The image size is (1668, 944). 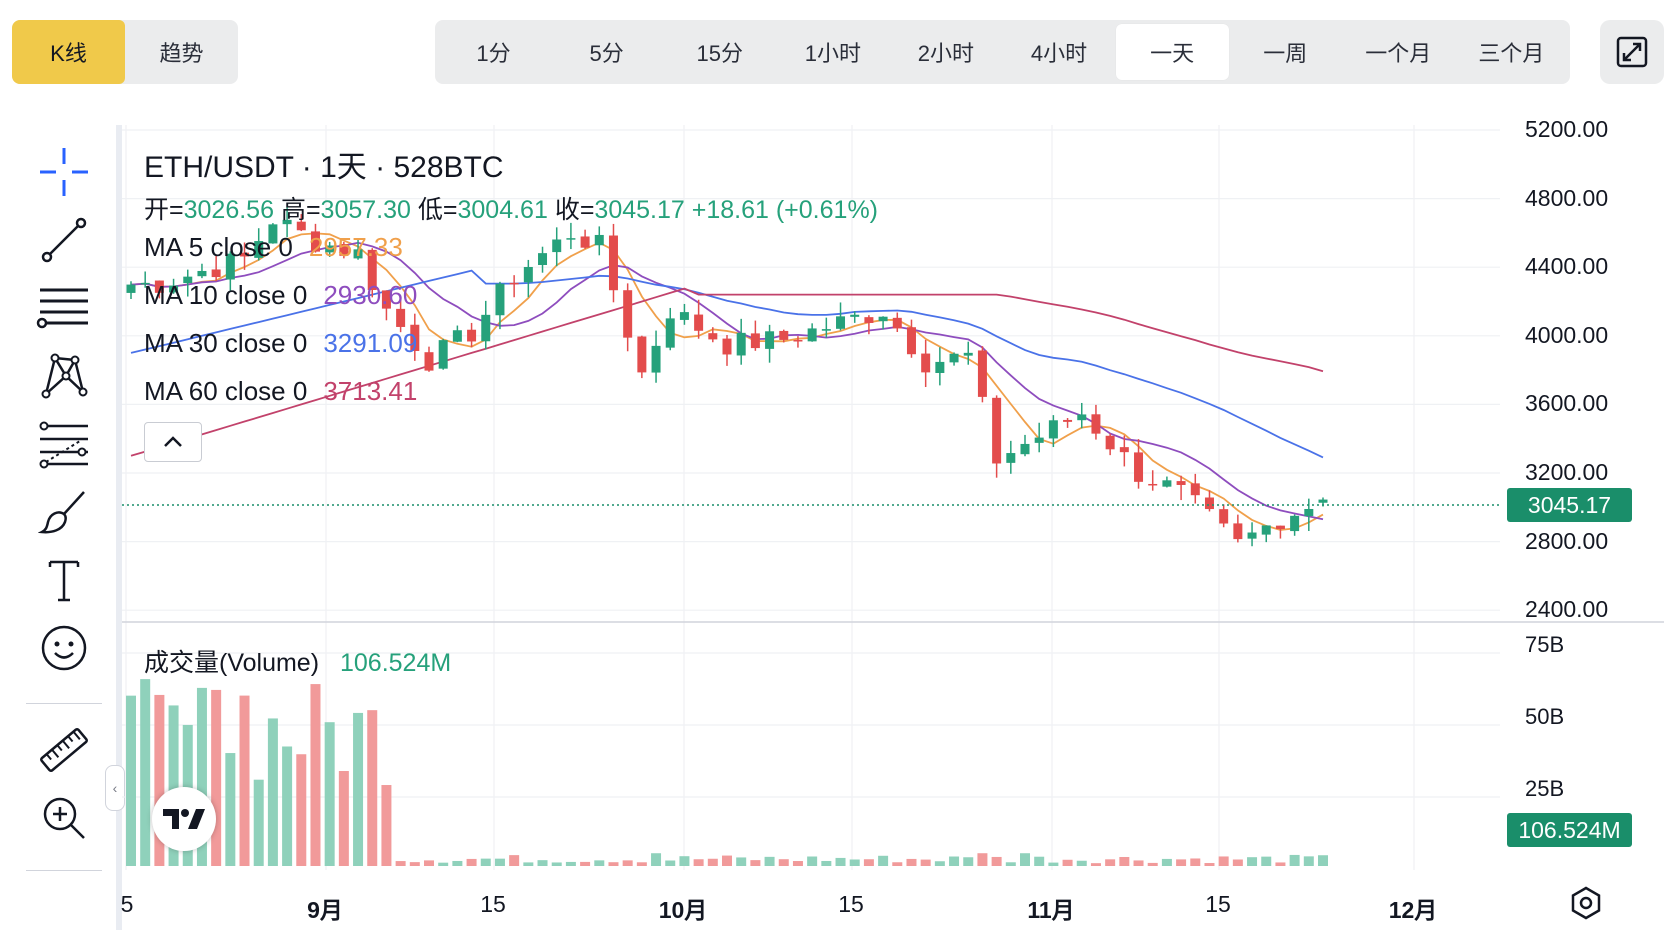 I want to click on text-tool, so click(x=64, y=580).